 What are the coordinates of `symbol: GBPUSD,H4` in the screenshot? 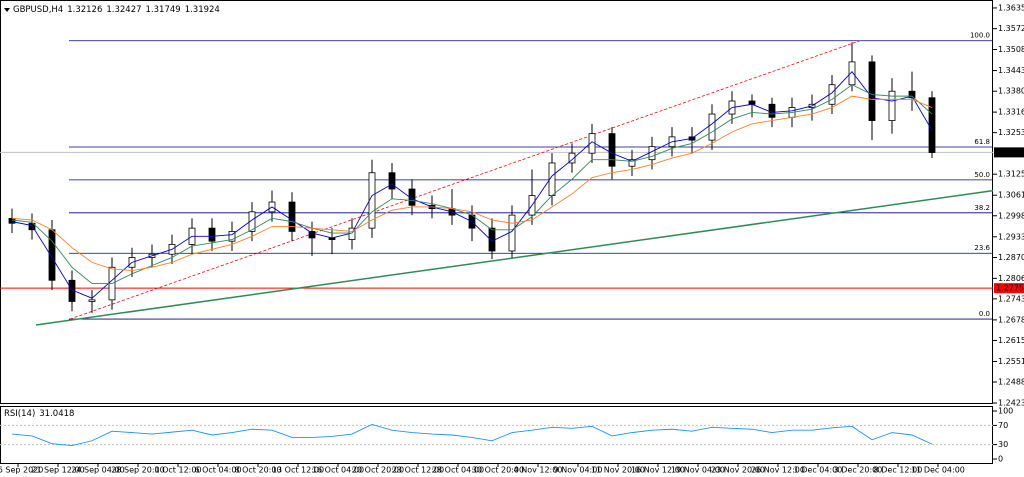 It's located at (38, 10).